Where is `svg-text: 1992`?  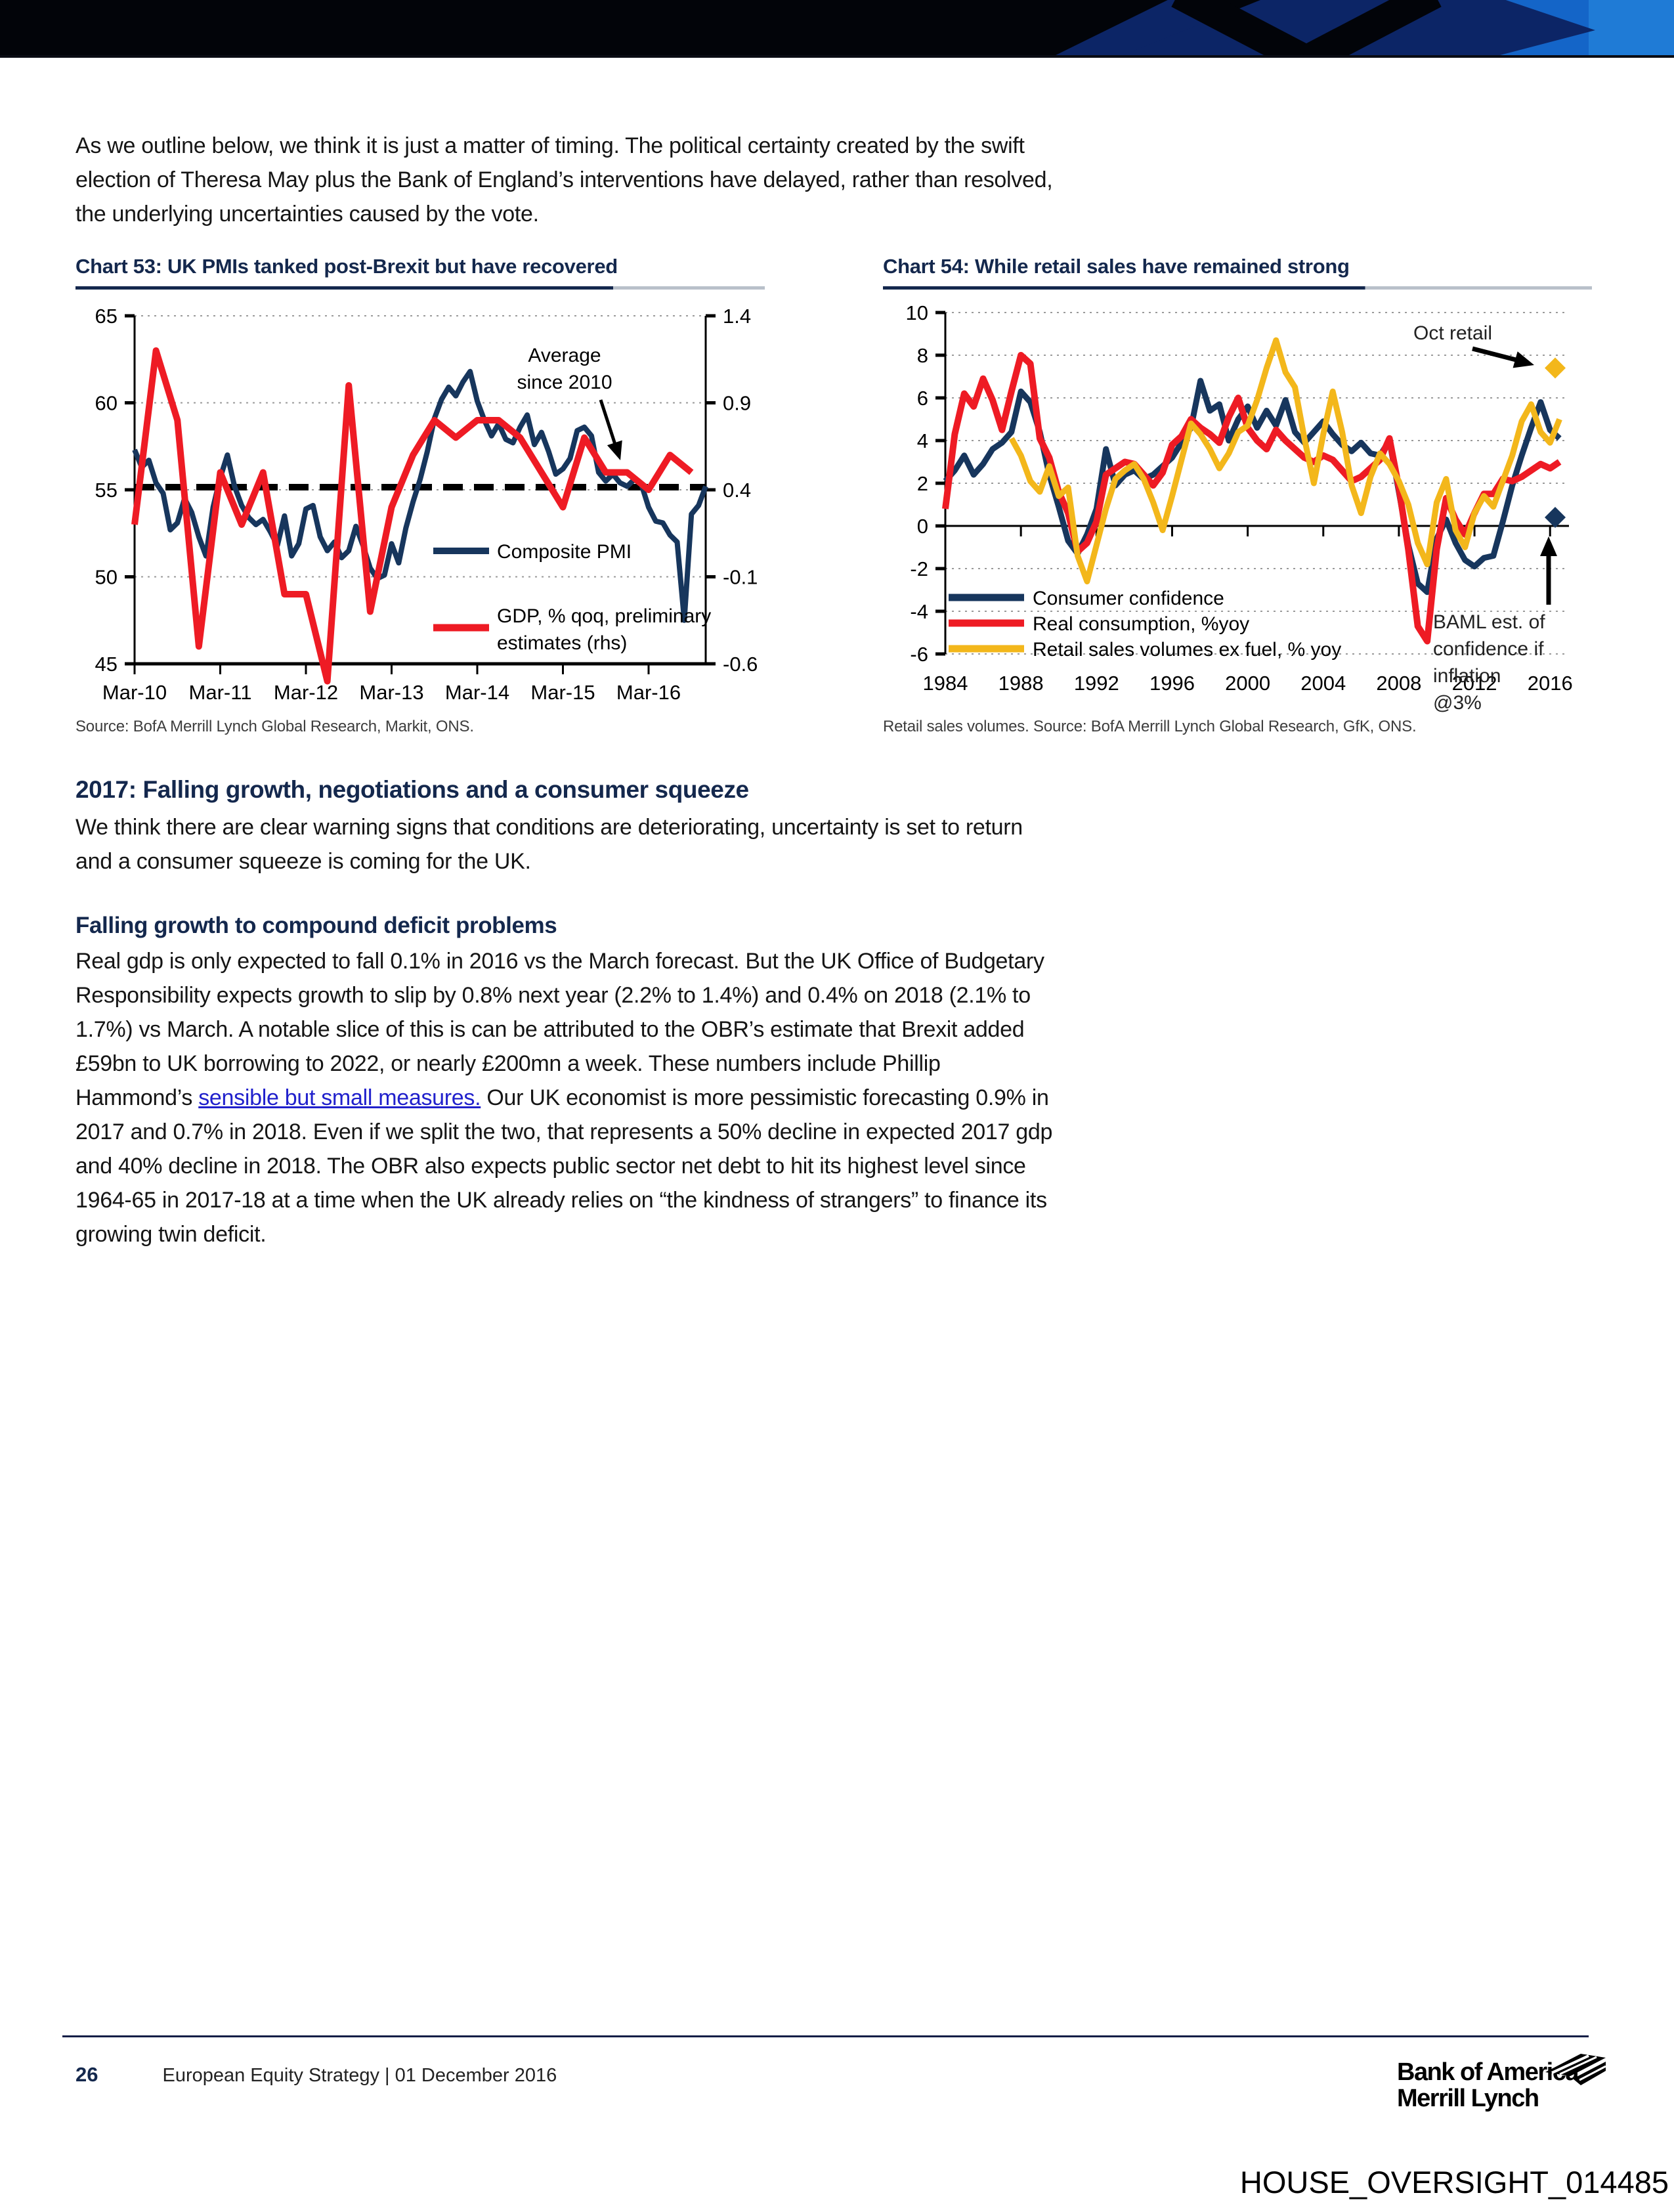
svg-text: 1992 is located at coordinates (1096, 683).